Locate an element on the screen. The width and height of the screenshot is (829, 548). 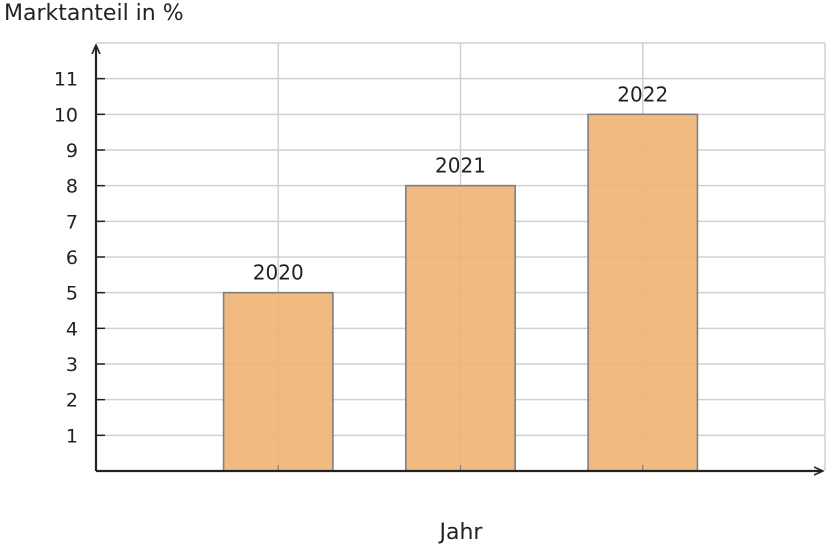
y-tick-label: 5 is located at coordinates (72, 294).